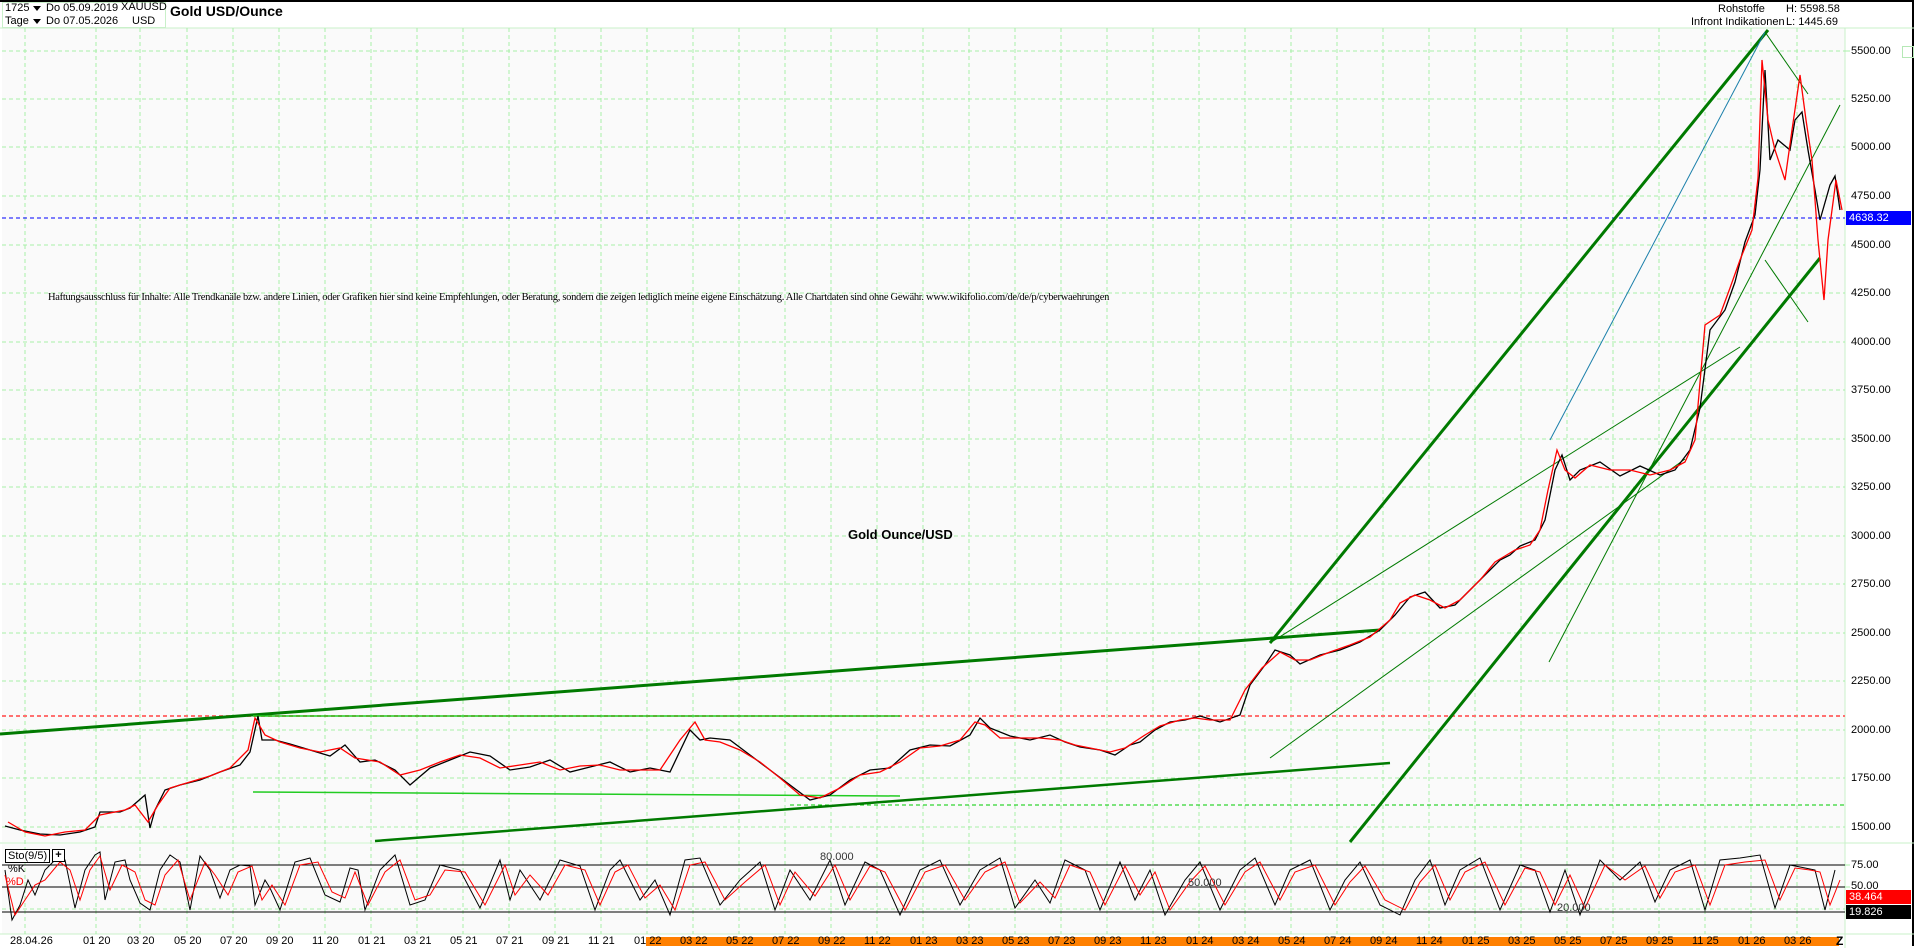  I want to click on last-price-tag: 4638.32, so click(1878, 218).